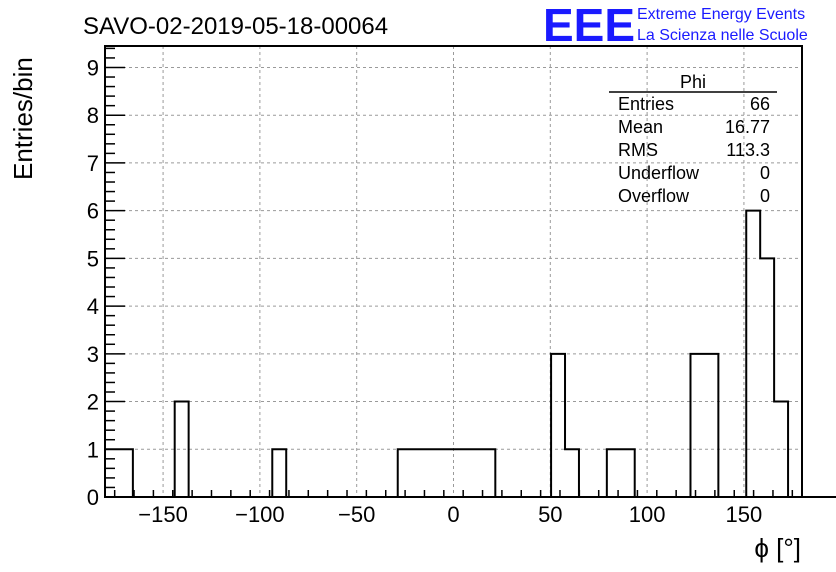  Describe the element at coordinates (721, 14) in the screenshot. I see `brand-line-1: Extreme Energy Events` at that location.